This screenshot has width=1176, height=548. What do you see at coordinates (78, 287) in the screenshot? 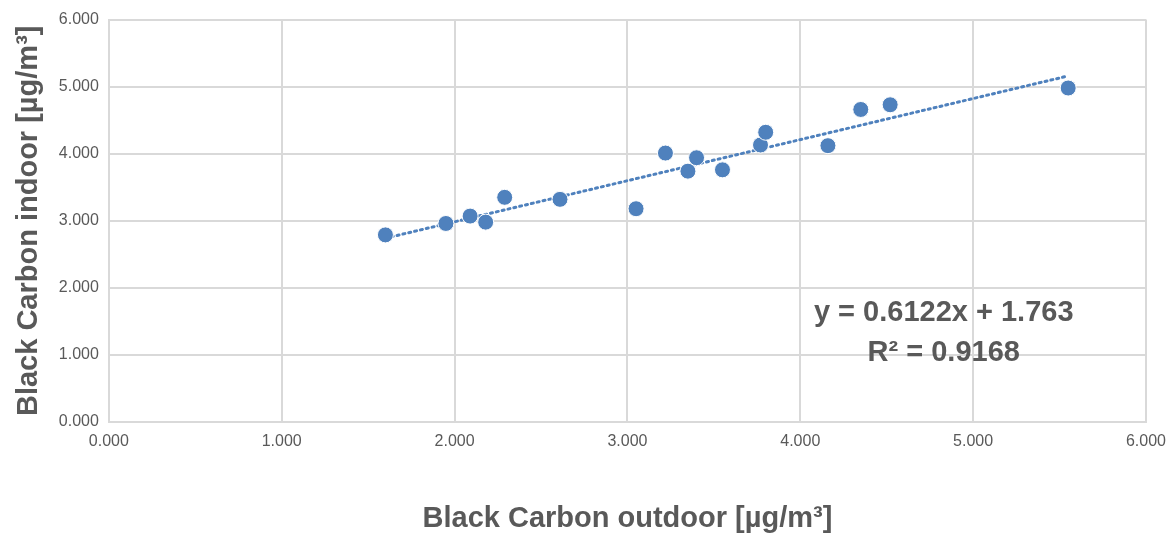
I see `y-tick-label: 2.000` at bounding box center [78, 287].